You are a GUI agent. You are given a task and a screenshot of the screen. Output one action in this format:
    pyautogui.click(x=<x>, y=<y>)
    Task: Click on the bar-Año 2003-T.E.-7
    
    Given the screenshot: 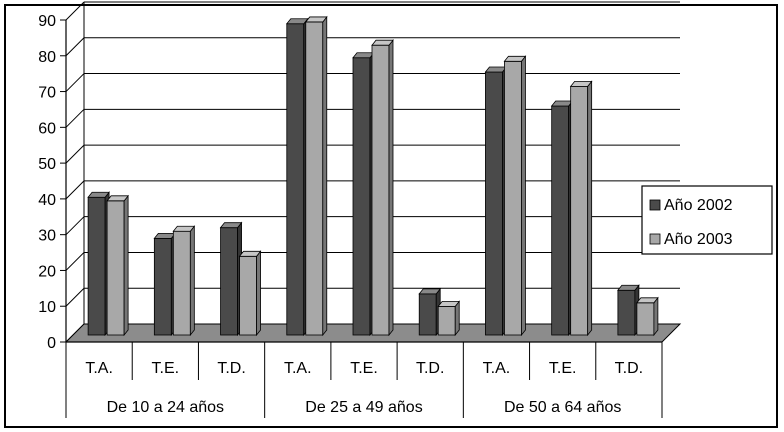 What is the action you would take?
    pyautogui.click(x=581, y=208)
    